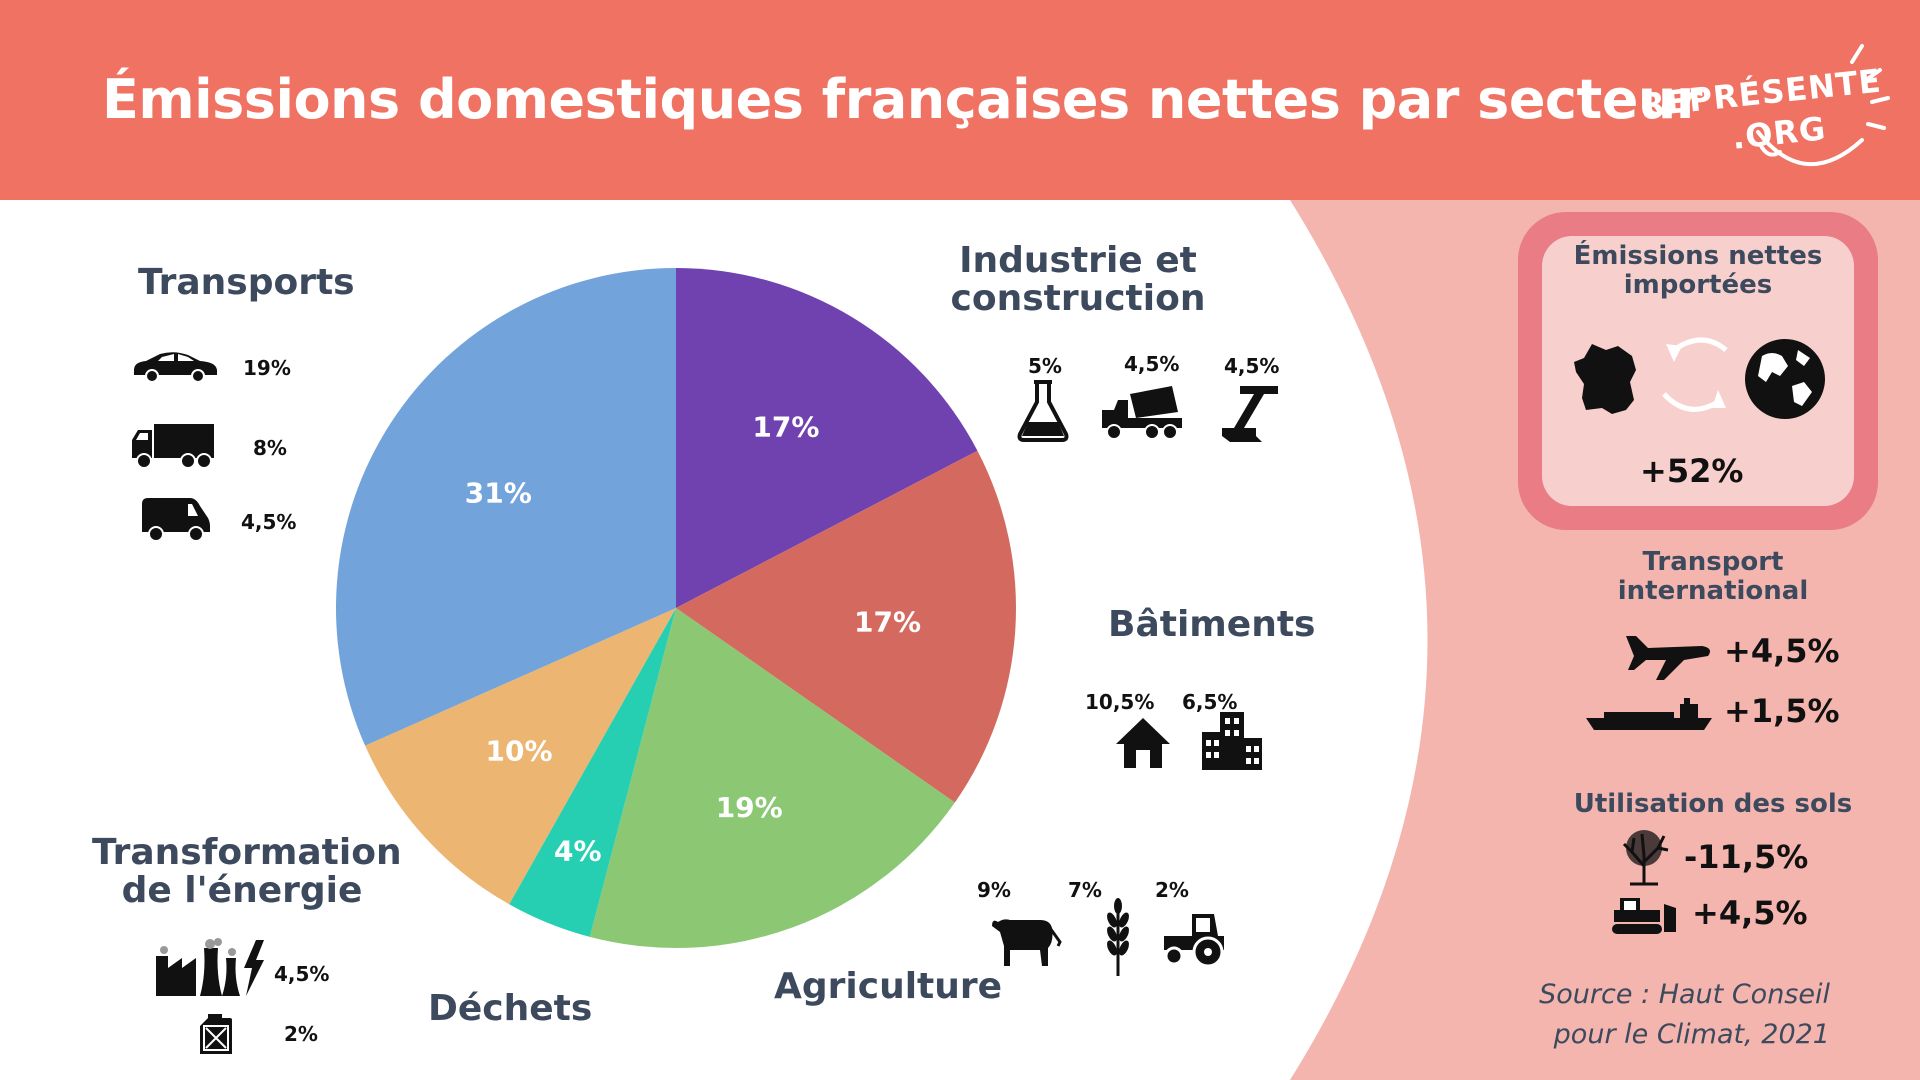  Describe the element at coordinates (1649, 714) in the screenshot. I see `cargo-ship-icon` at that location.